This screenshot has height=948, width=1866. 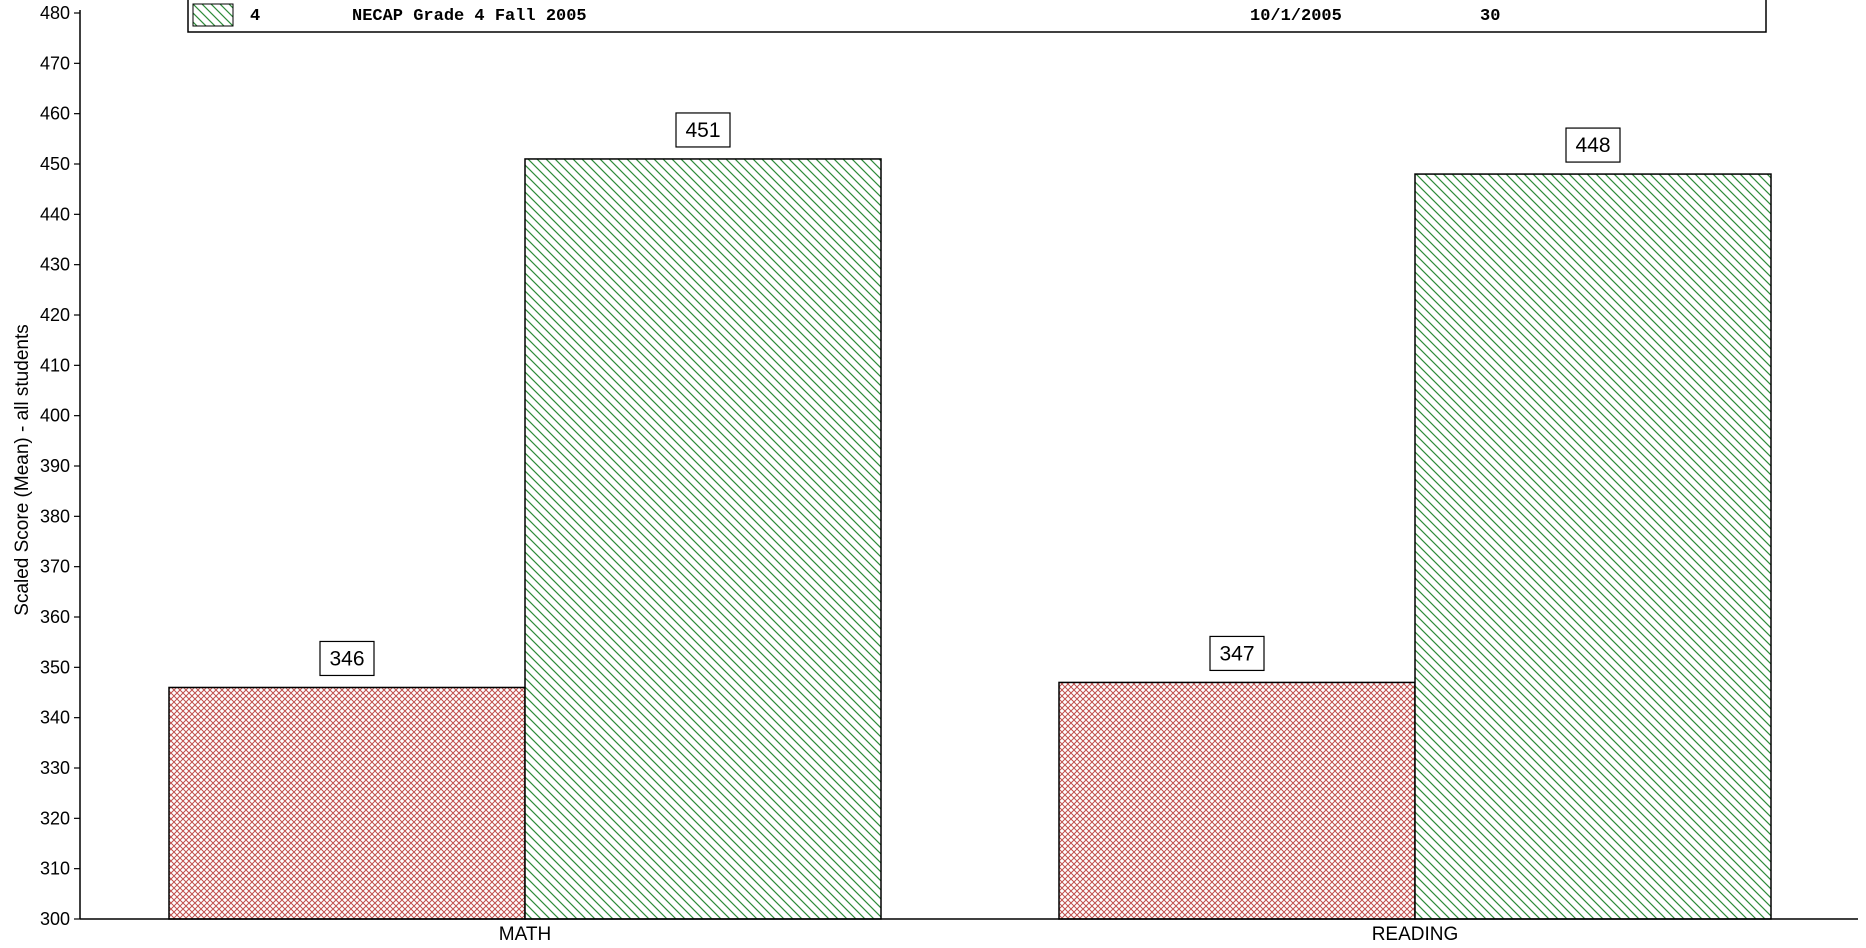 What do you see at coordinates (525, 933) in the screenshot?
I see `x-tick-label: MATH` at bounding box center [525, 933].